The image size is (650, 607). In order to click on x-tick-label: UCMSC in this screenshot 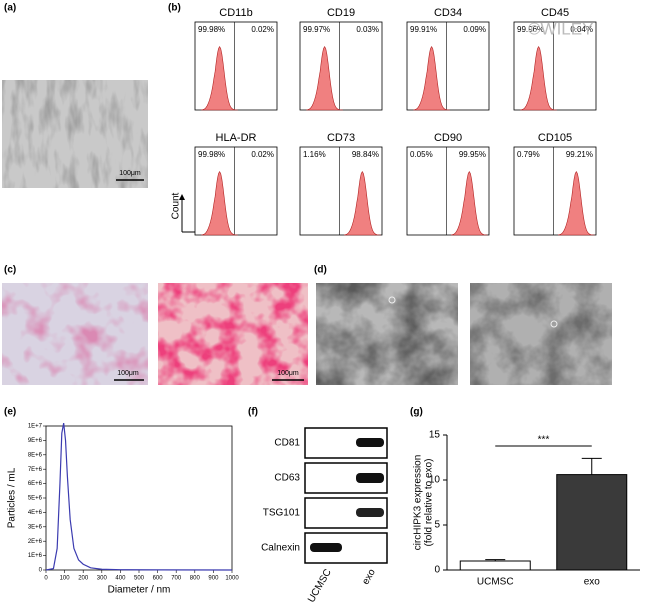, I will do `click(495, 582)`.